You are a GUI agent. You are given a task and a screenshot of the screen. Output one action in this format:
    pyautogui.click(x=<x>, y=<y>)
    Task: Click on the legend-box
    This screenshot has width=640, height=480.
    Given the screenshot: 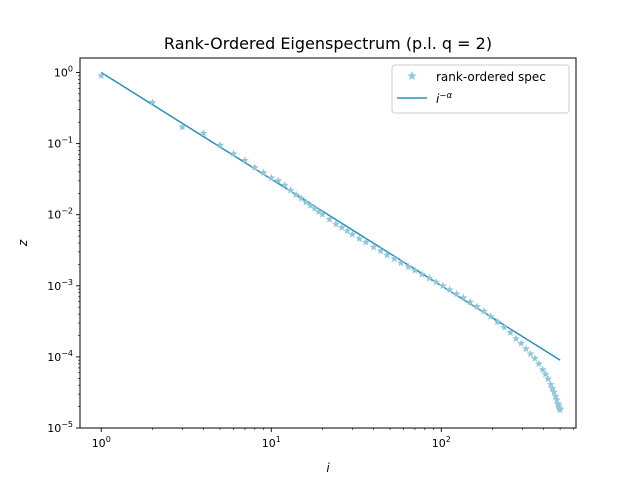 What is the action you would take?
    pyautogui.click(x=480, y=89)
    